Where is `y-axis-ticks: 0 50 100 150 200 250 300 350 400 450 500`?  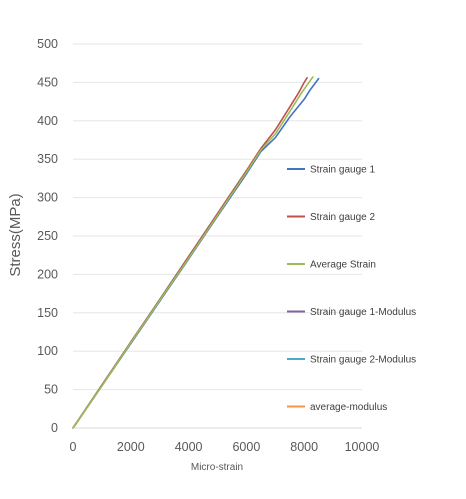 y-axis-ticks: 0 50 100 150 200 250 300 350 400 450 500 is located at coordinates (47, 236).